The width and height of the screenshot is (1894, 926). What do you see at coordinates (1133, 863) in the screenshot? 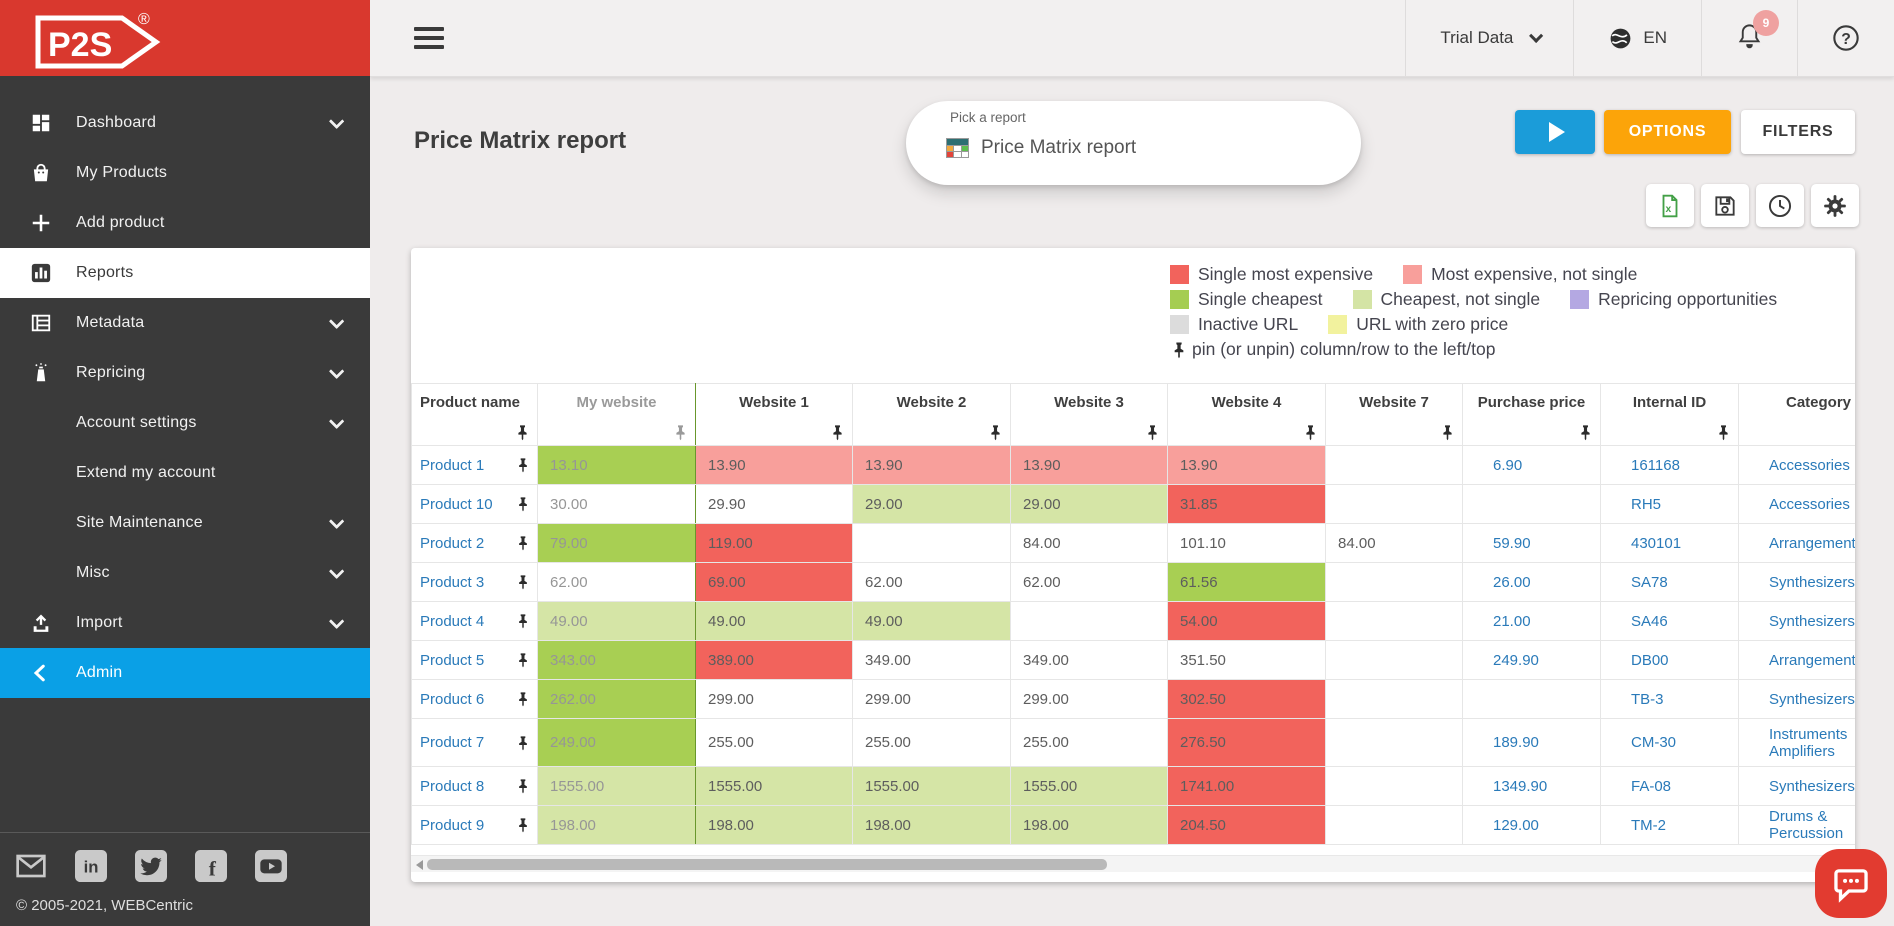
I see `horizontal-scrollbar` at bounding box center [1133, 863].